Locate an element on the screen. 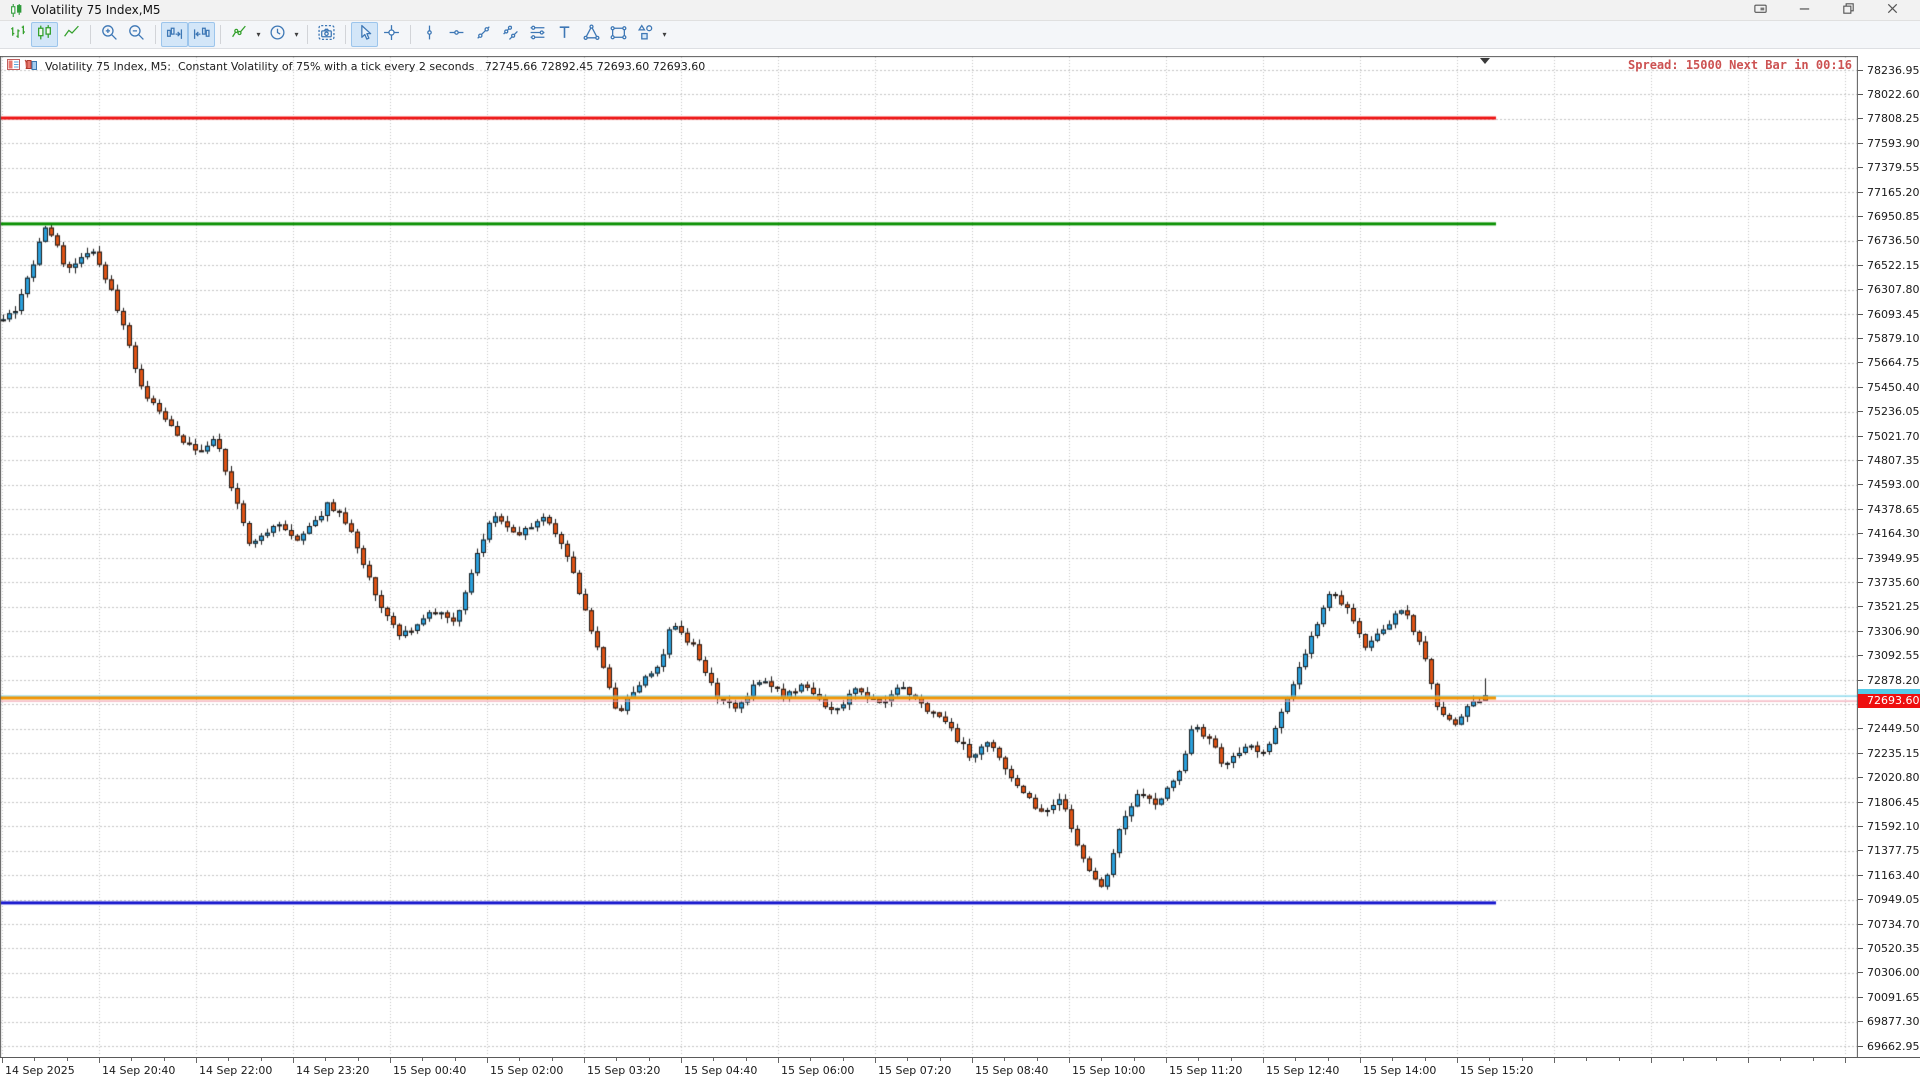  fibonacci-button is located at coordinates (537, 34).